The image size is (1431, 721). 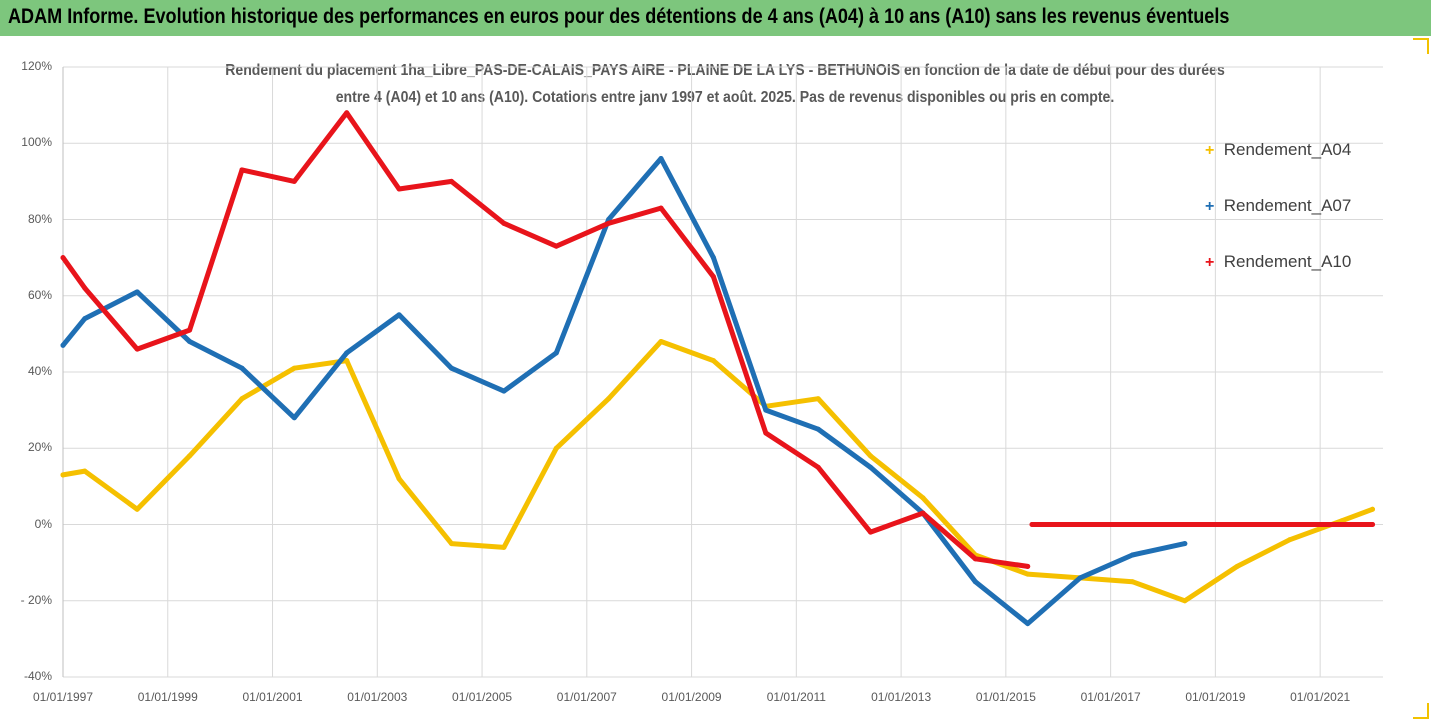 I want to click on corner-decoration-top-right, so click(x=1421, y=46).